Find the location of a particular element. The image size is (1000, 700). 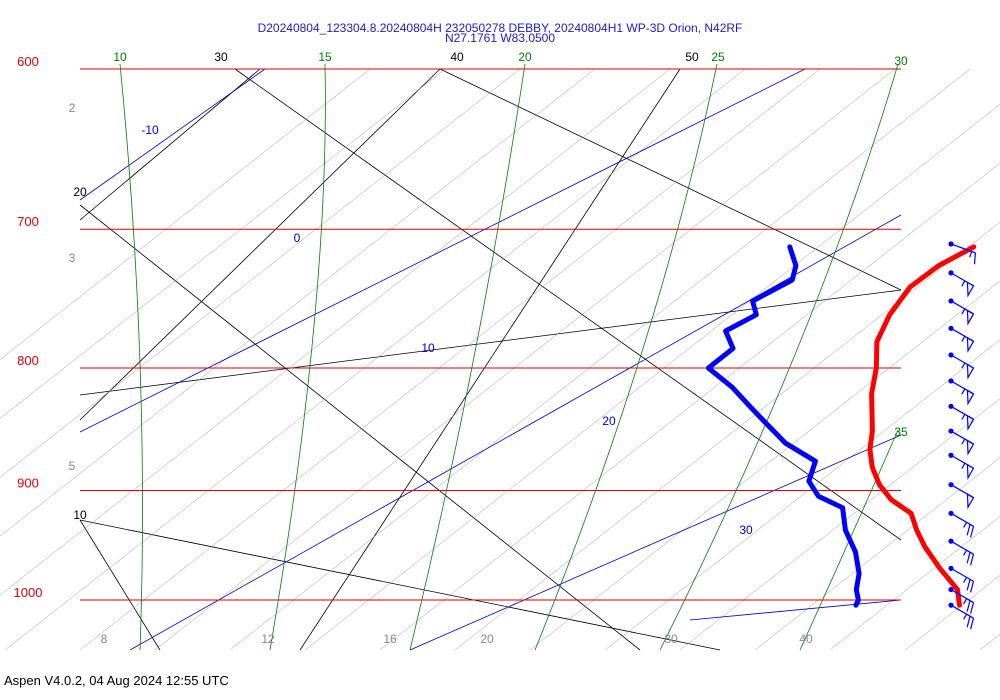

pressure-label: 1000 is located at coordinates (28, 592).